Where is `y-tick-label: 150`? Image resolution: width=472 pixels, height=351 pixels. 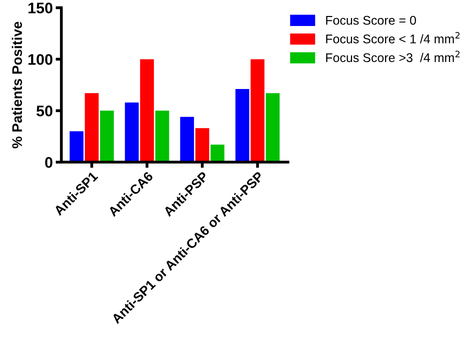
y-tick-label: 150 is located at coordinates (40, 8).